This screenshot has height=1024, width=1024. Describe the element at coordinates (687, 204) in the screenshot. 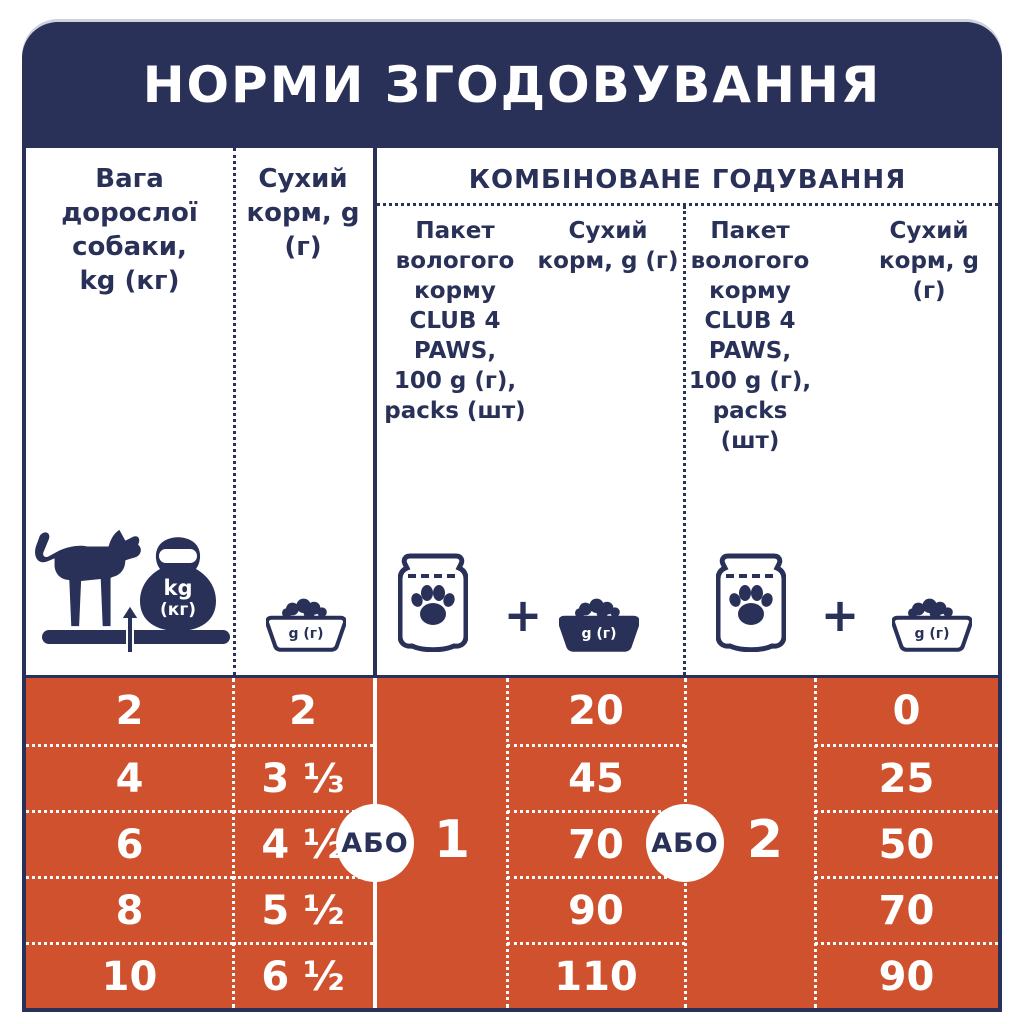

I see `divider-combined-subheader` at that location.